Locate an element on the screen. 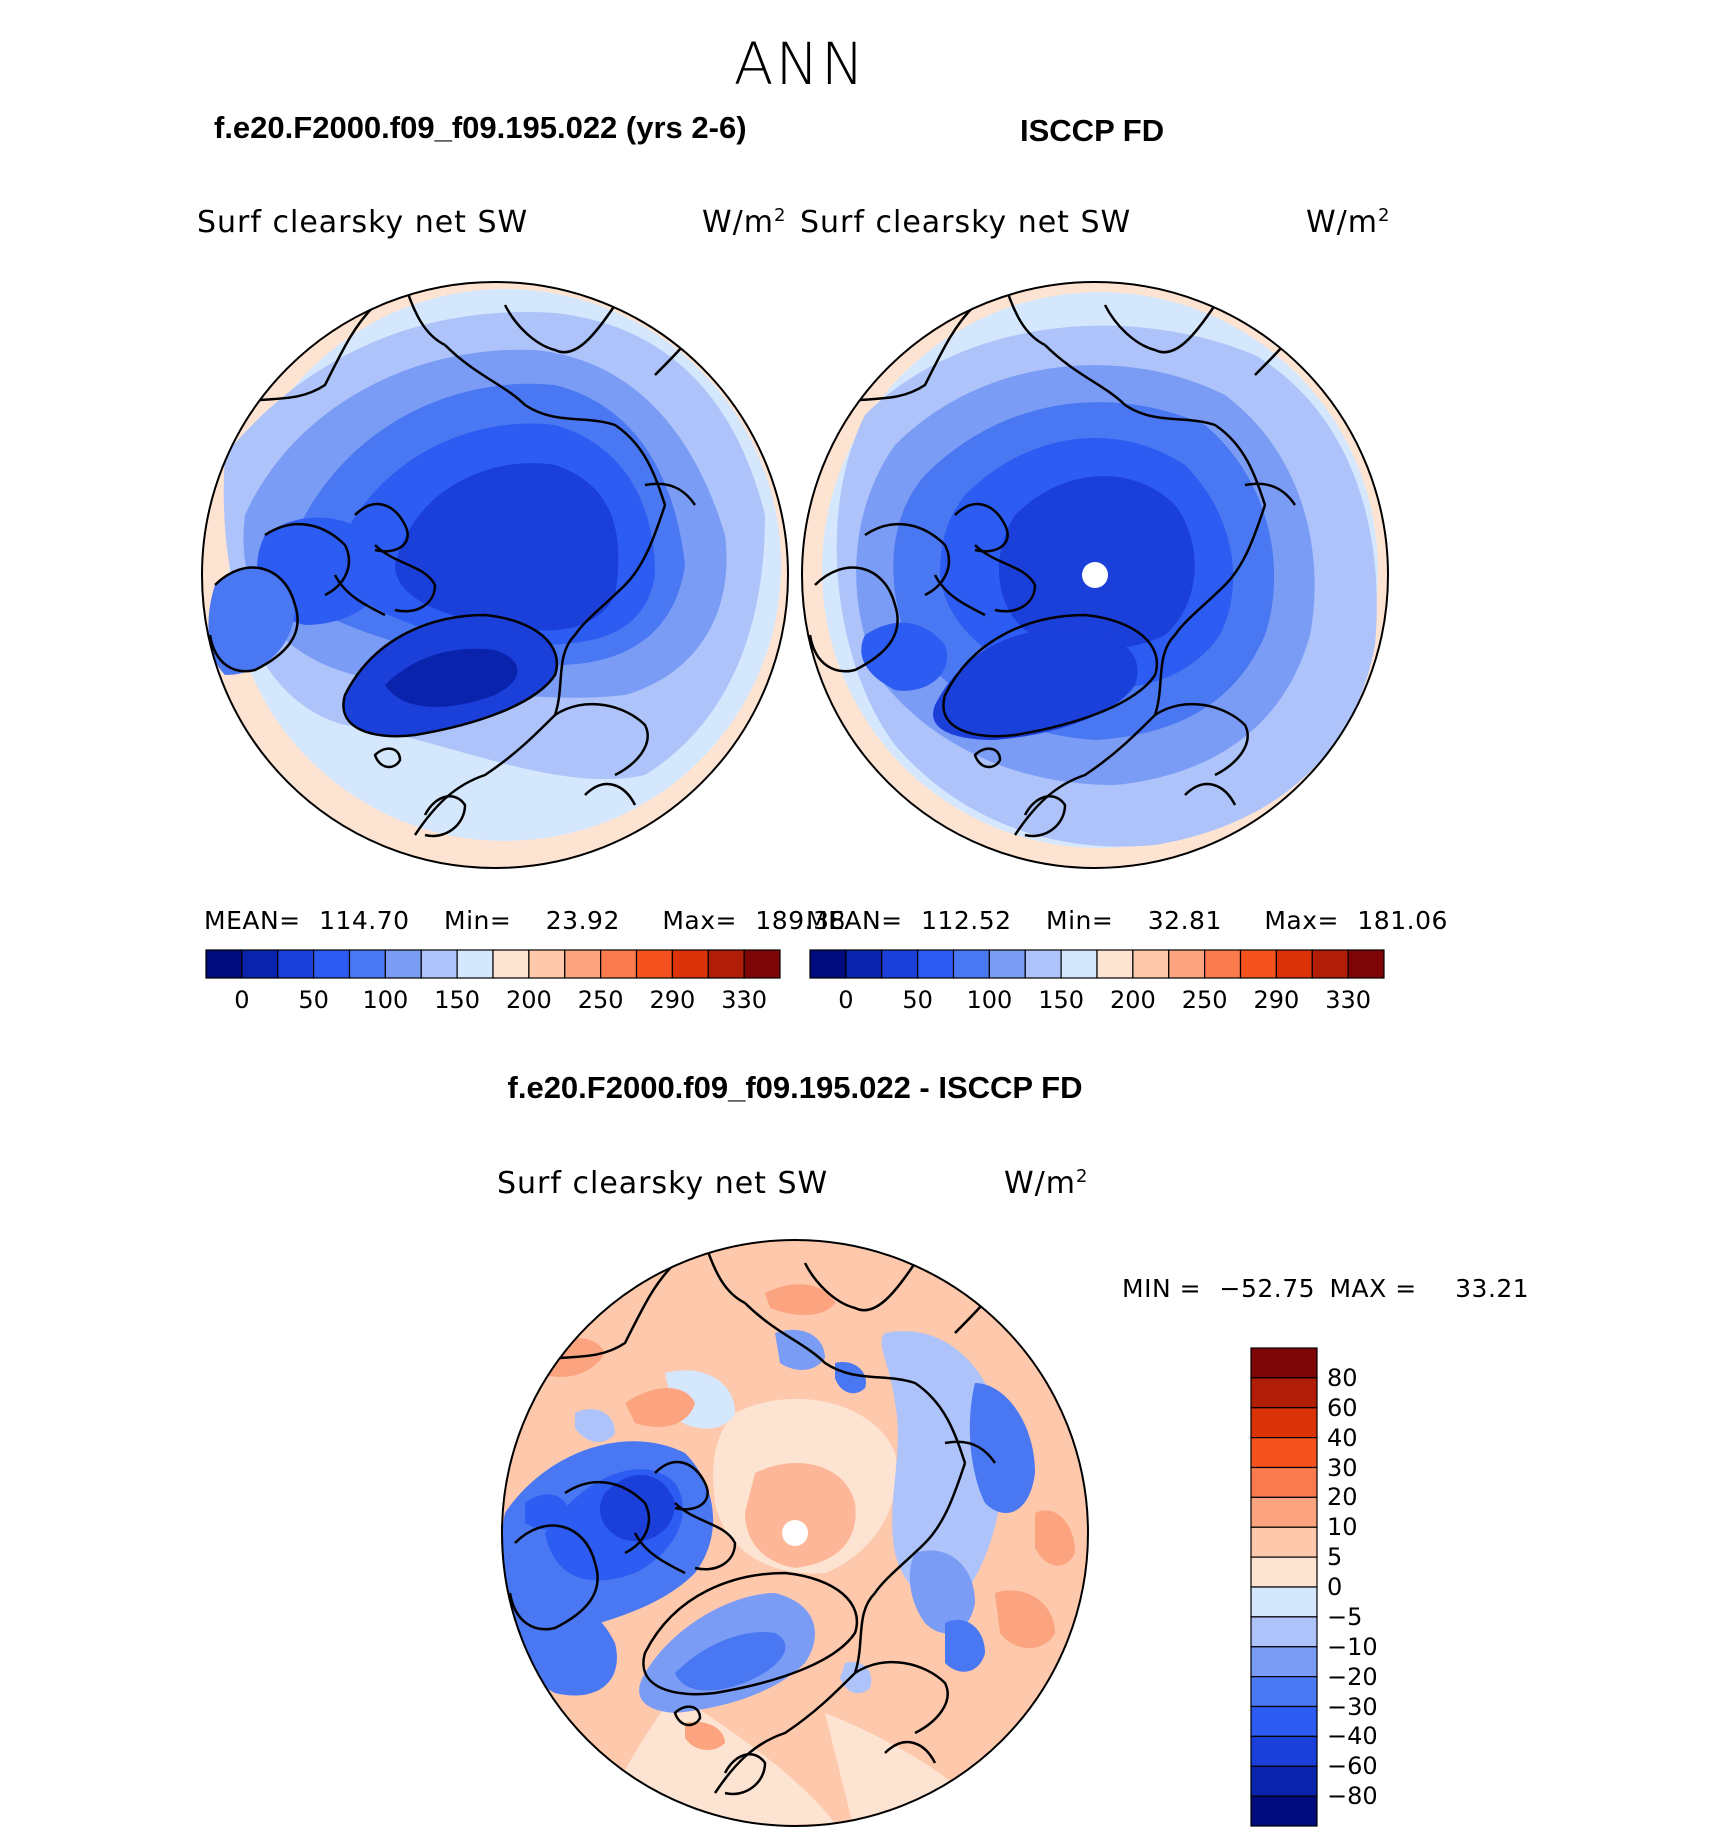 The width and height of the screenshot is (1710, 1840). obs-max-value: 181.06 is located at coordinates (1402, 920).